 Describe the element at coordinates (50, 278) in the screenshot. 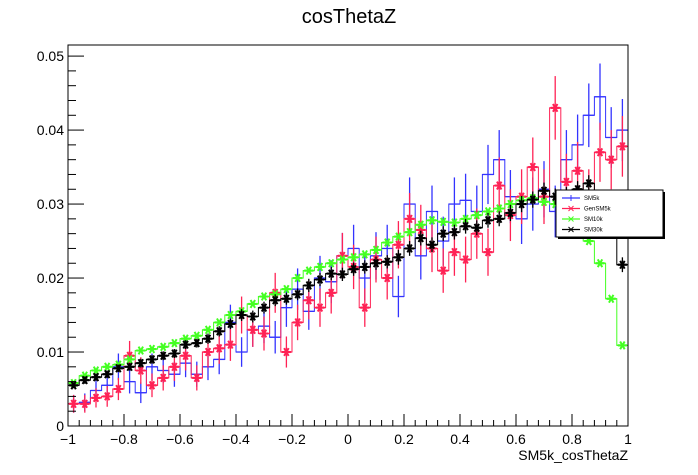

I see `y-tick-label: 0.02` at that location.